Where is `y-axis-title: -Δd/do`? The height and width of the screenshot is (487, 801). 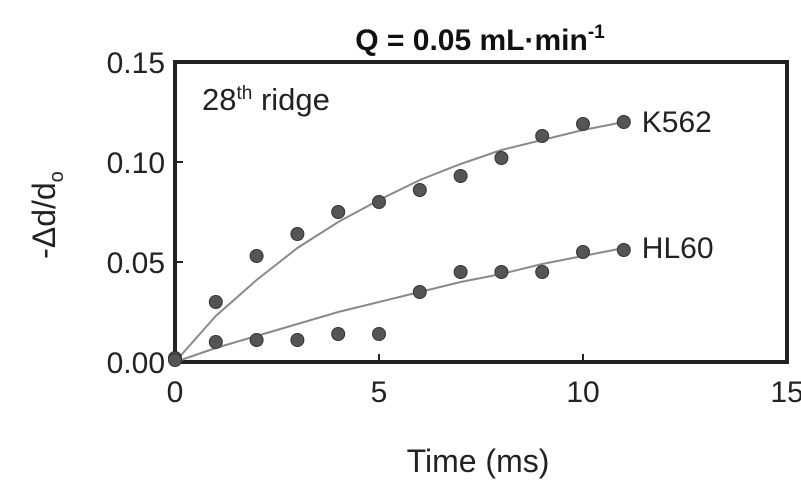
y-axis-title: -Δd/do is located at coordinates (47, 215).